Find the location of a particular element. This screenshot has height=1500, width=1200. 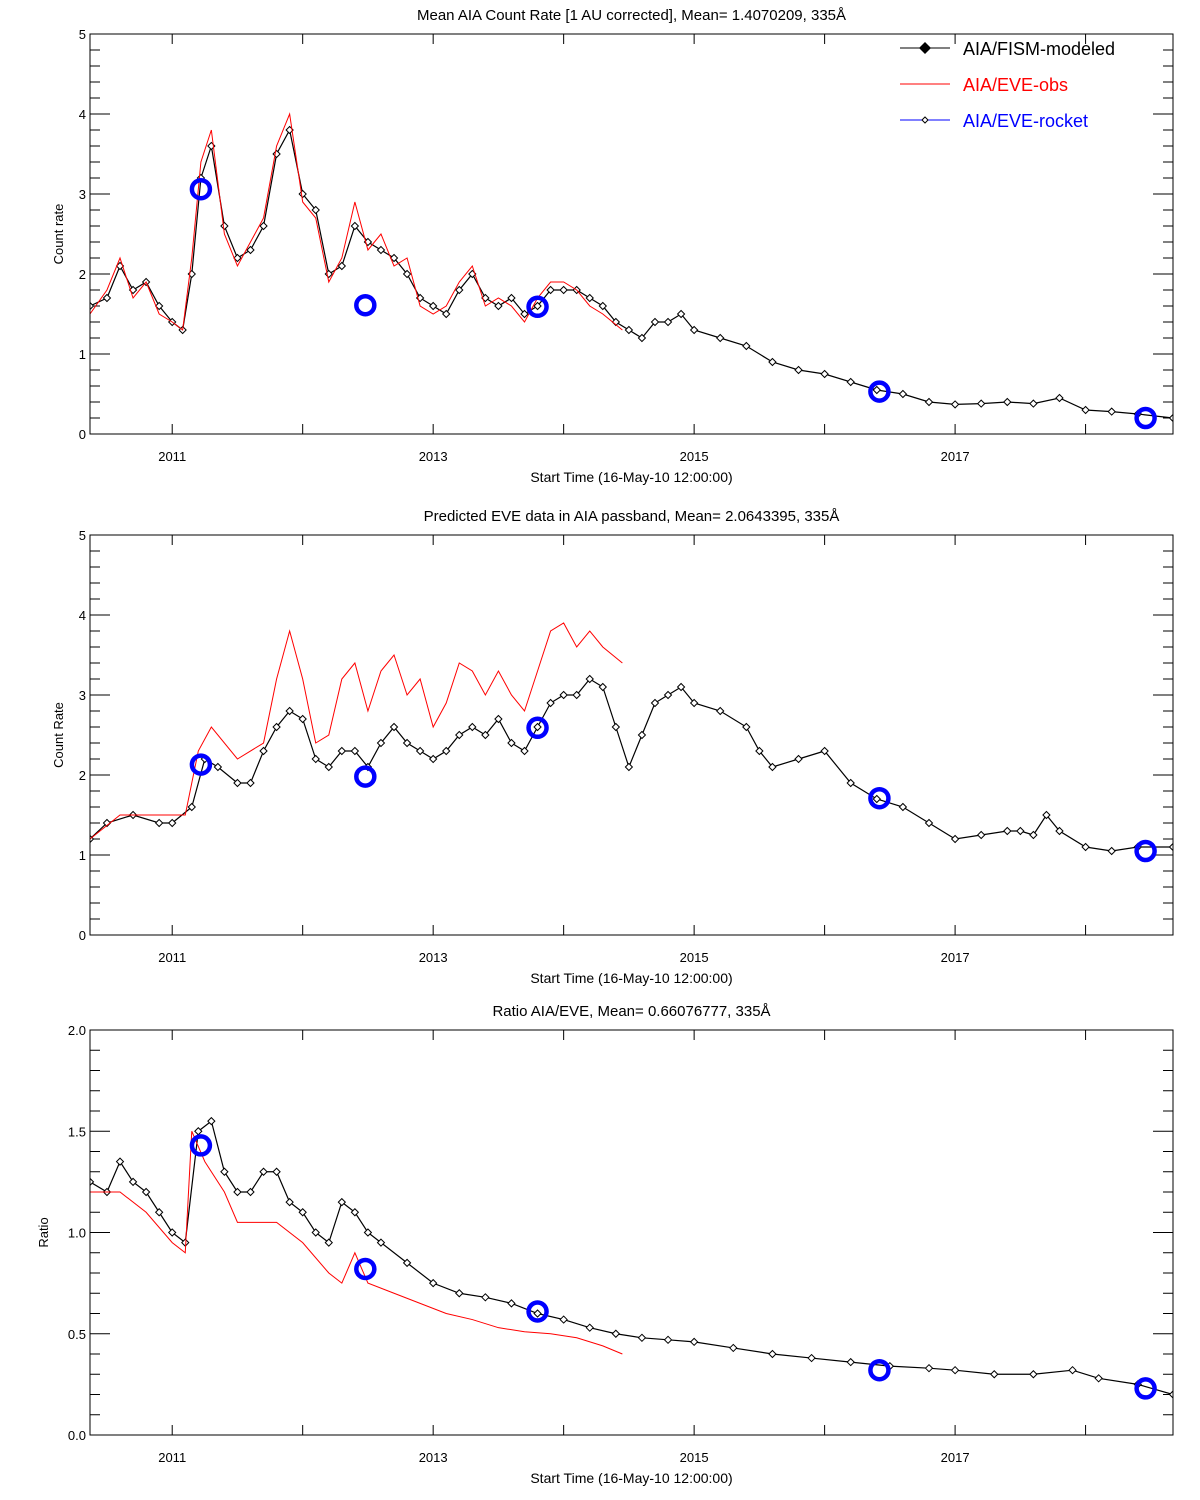

y-tick-label: 0.5 is located at coordinates (77, 1334).